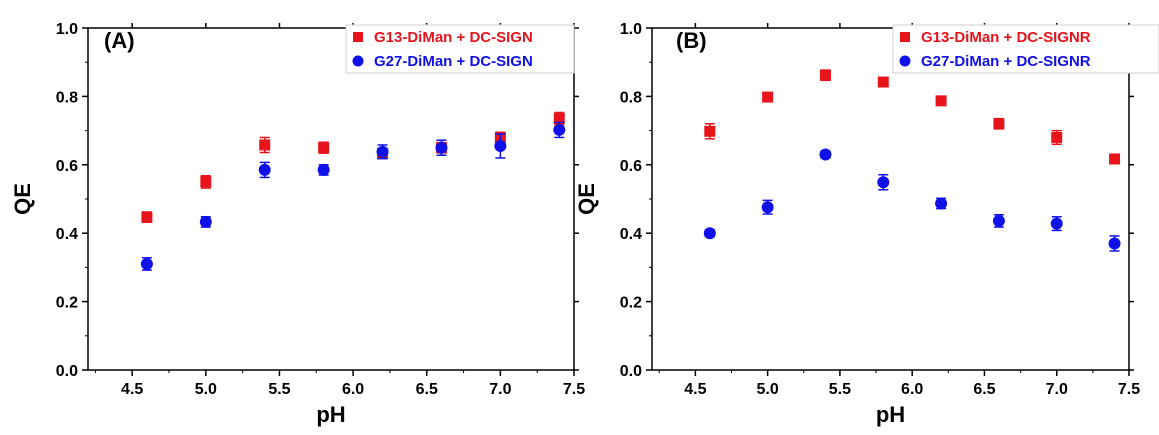  What do you see at coordinates (1006, 61) in the screenshot?
I see `legend-label: G27-DiMan + DC-SIGNR` at bounding box center [1006, 61].